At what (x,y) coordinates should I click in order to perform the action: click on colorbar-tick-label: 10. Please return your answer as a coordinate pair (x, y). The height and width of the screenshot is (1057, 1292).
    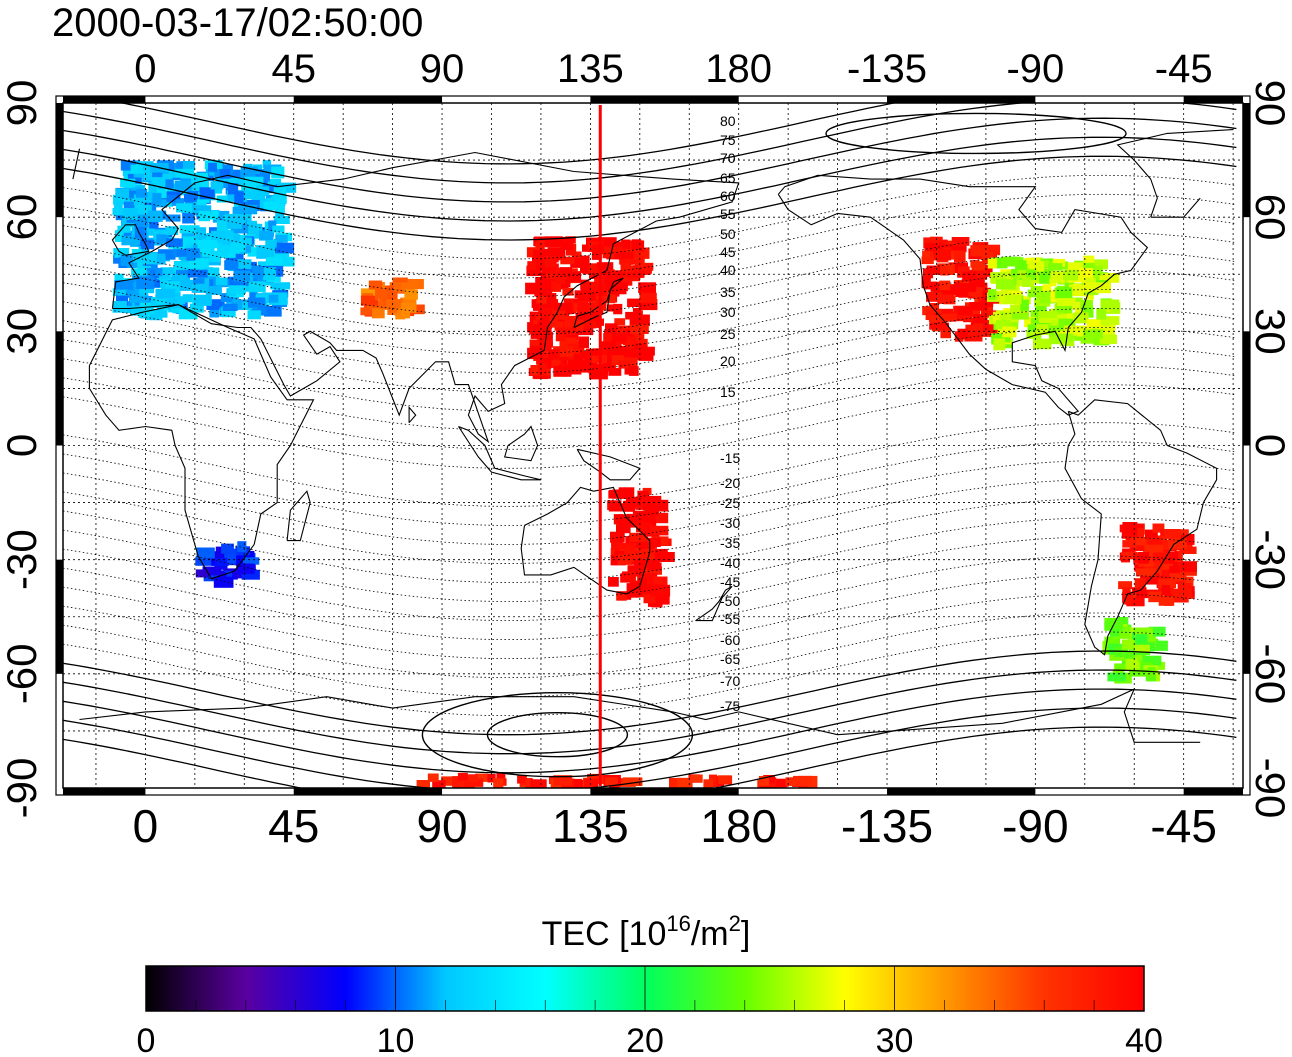
    Looking at the image, I should click on (396, 1039).